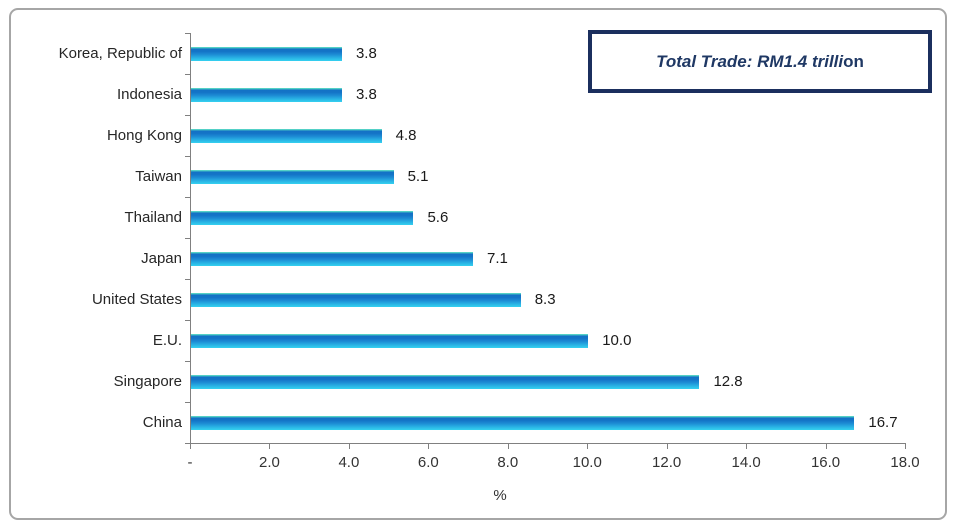  What do you see at coordinates (545, 299) in the screenshot?
I see `value-label: 8.3` at bounding box center [545, 299].